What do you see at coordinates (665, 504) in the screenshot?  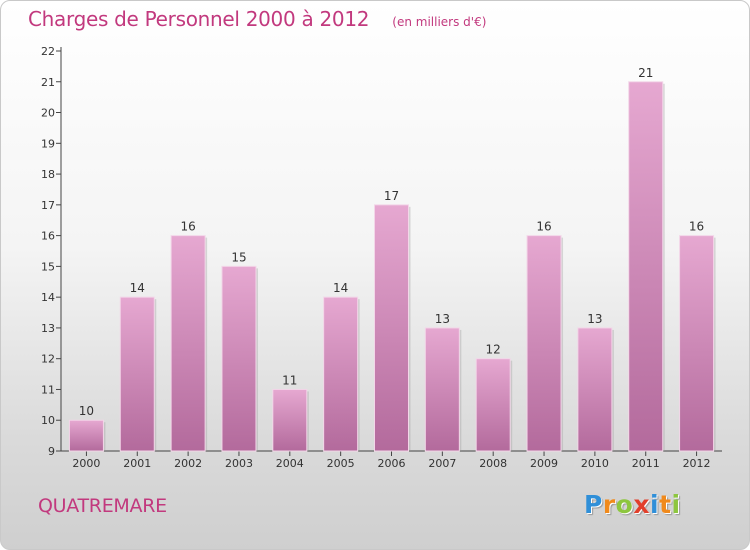 I see `logo-letter: t` at bounding box center [665, 504].